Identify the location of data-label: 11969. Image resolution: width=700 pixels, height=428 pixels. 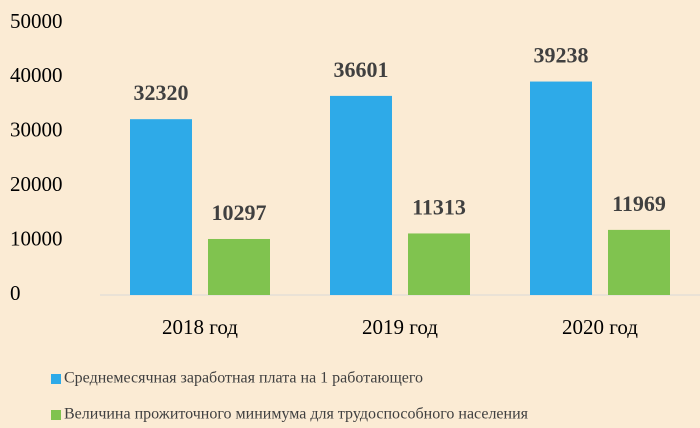
(639, 203).